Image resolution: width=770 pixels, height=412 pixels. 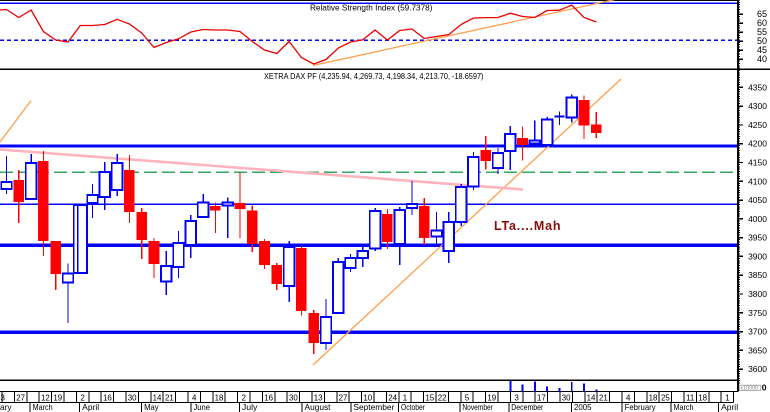 I want to click on svg-text: 5, so click(x=467, y=398).